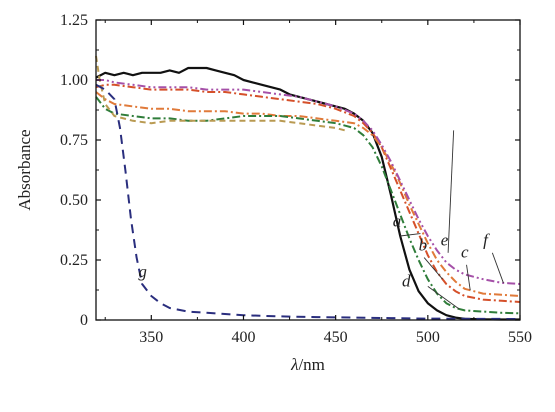  What do you see at coordinates (497, 268) in the screenshot?
I see `leader-line-f` at bounding box center [497, 268].